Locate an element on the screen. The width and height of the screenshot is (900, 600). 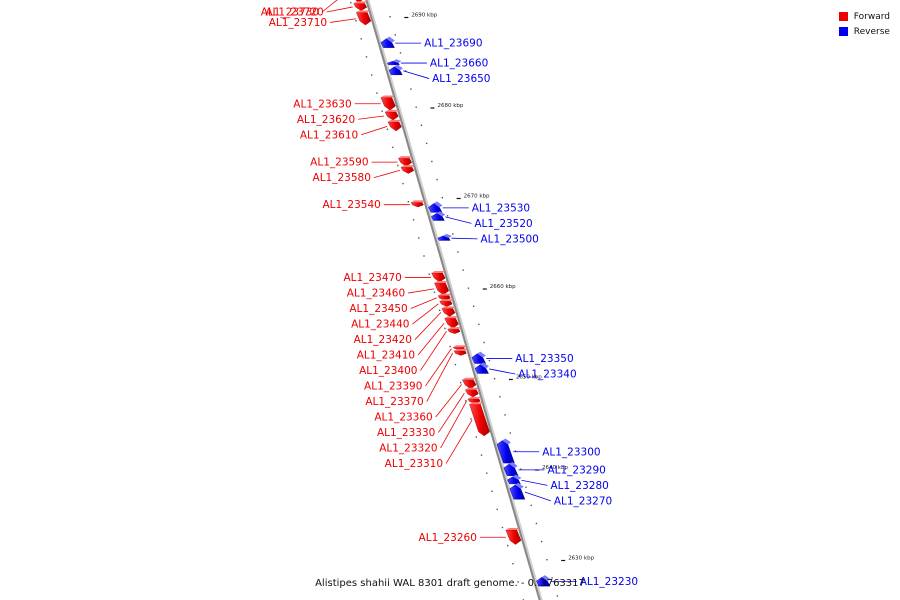
gene-label: AL1_23450 is located at coordinates (378, 309).